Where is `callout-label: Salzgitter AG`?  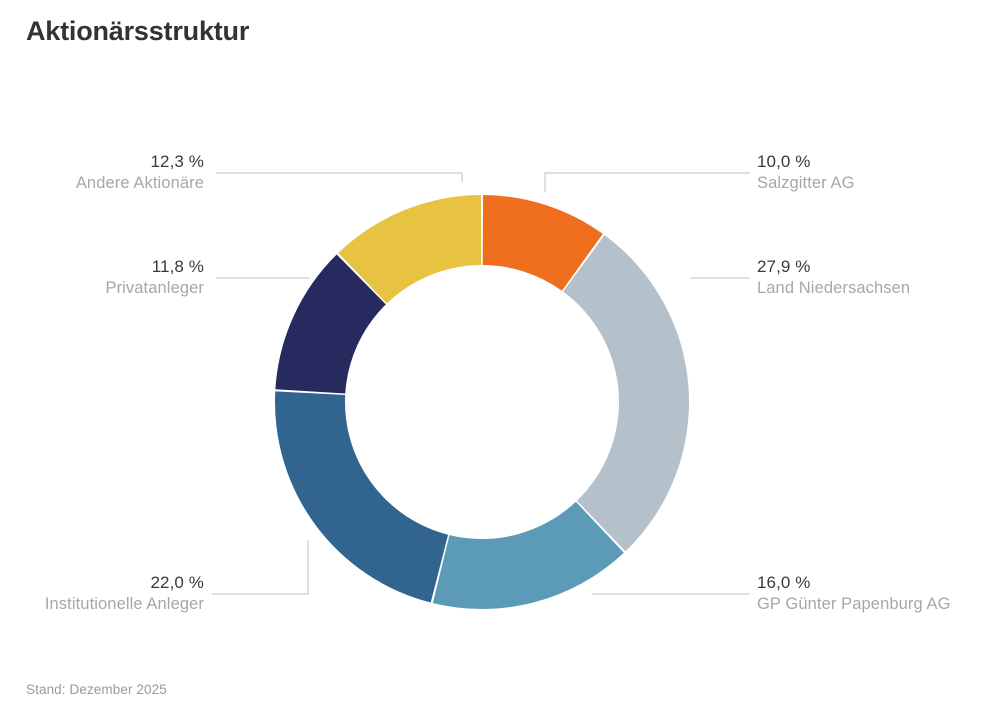
callout-label: Salzgitter AG is located at coordinates (806, 182).